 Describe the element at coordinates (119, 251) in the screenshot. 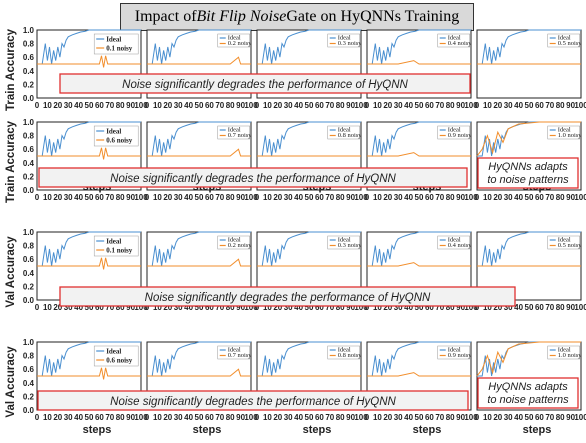

I see `legend-noisy-label: 0.1 noisy` at that location.